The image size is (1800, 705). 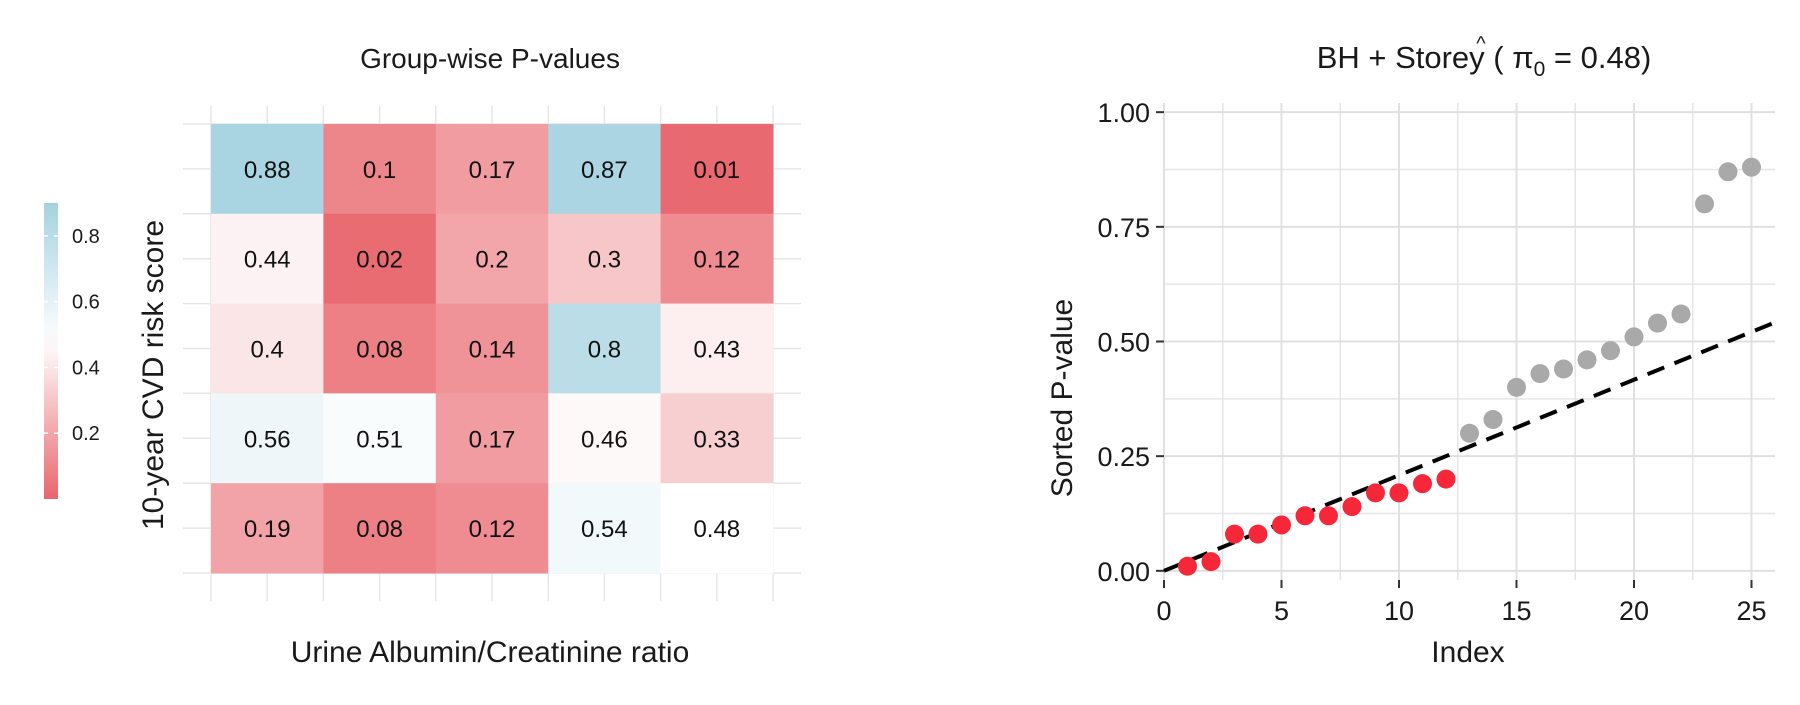 I want to click on scatter-title: BH + Storey ( π0 = 0.48) ^, so click(x=1484, y=57).